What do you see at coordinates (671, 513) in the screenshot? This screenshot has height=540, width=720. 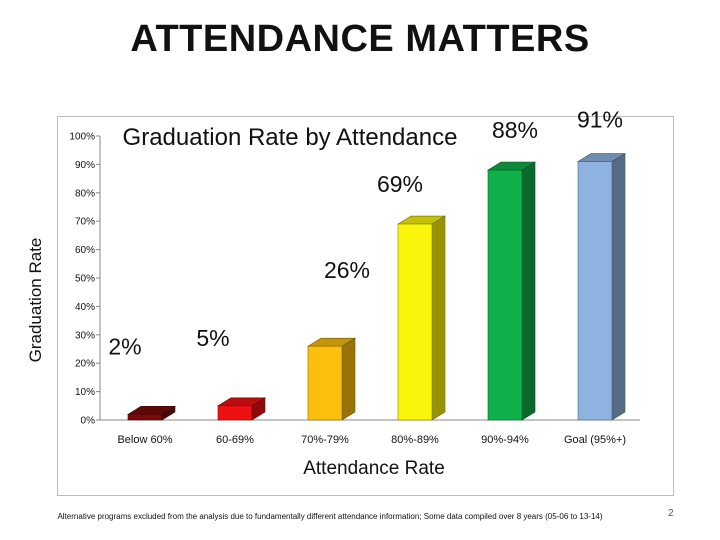 I see `page-number: 2` at bounding box center [671, 513].